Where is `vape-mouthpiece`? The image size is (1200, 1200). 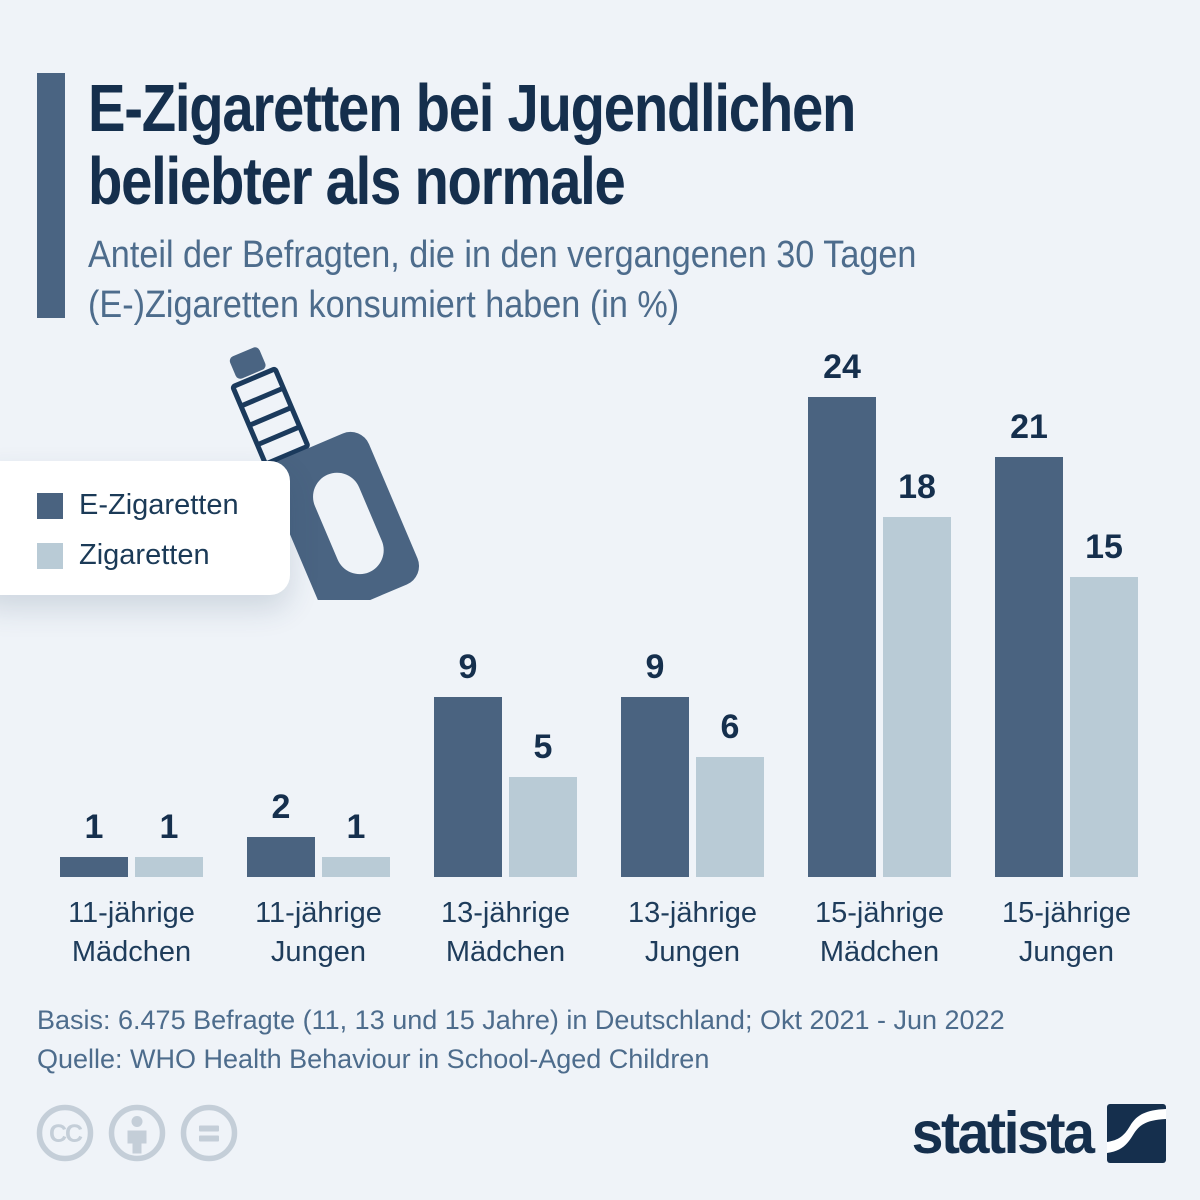 vape-mouthpiece is located at coordinates (247, 363).